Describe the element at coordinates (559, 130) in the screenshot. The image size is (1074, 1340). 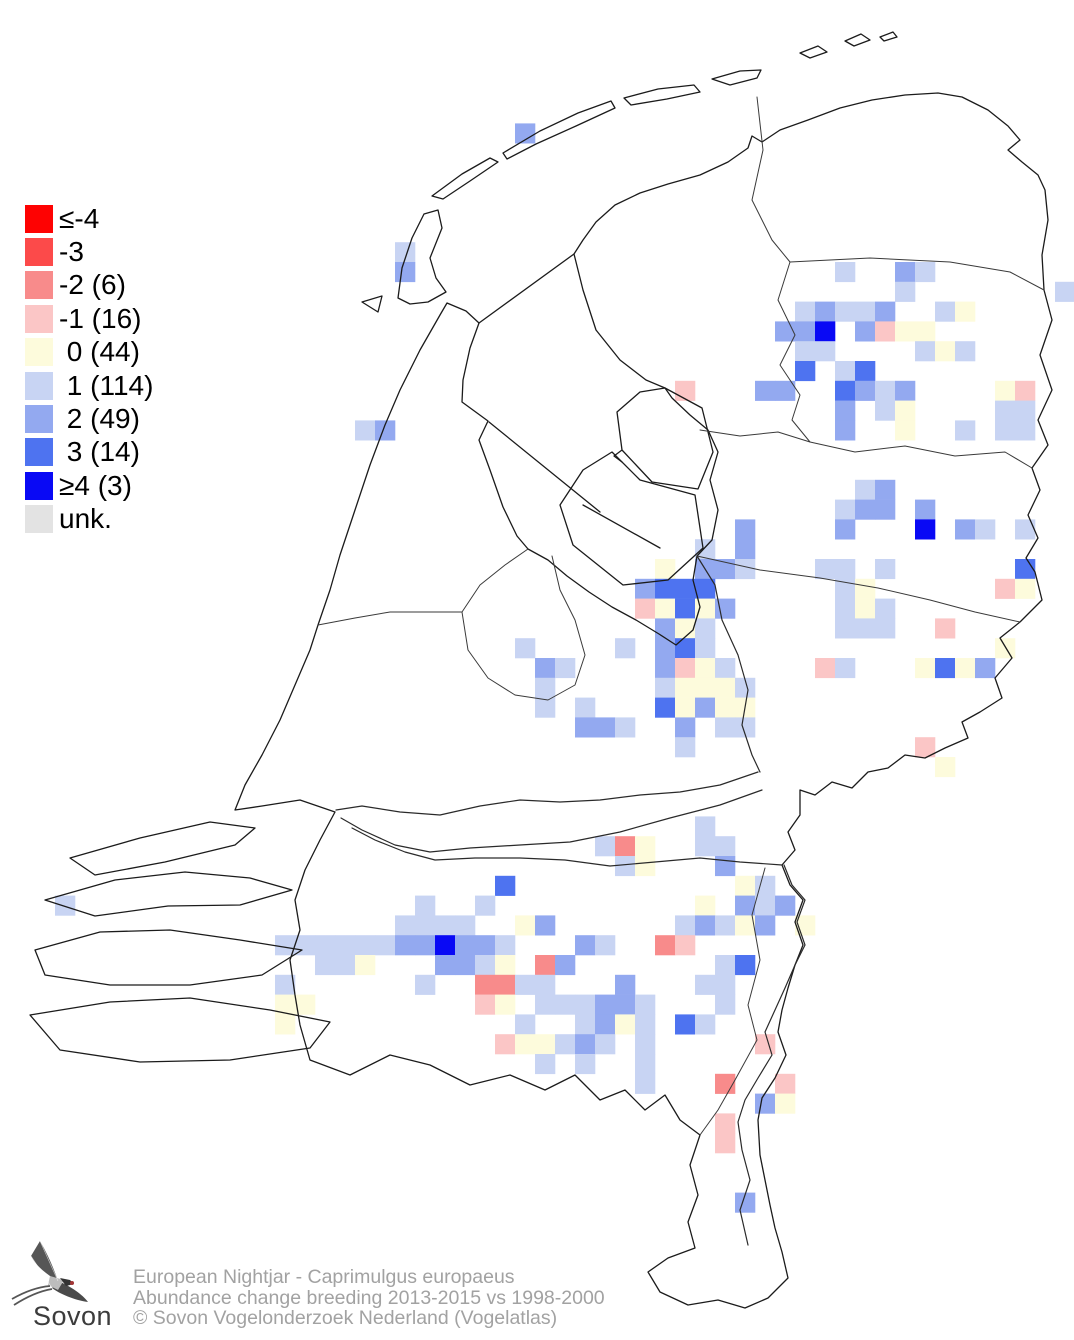
I see `island-terschelling` at that location.